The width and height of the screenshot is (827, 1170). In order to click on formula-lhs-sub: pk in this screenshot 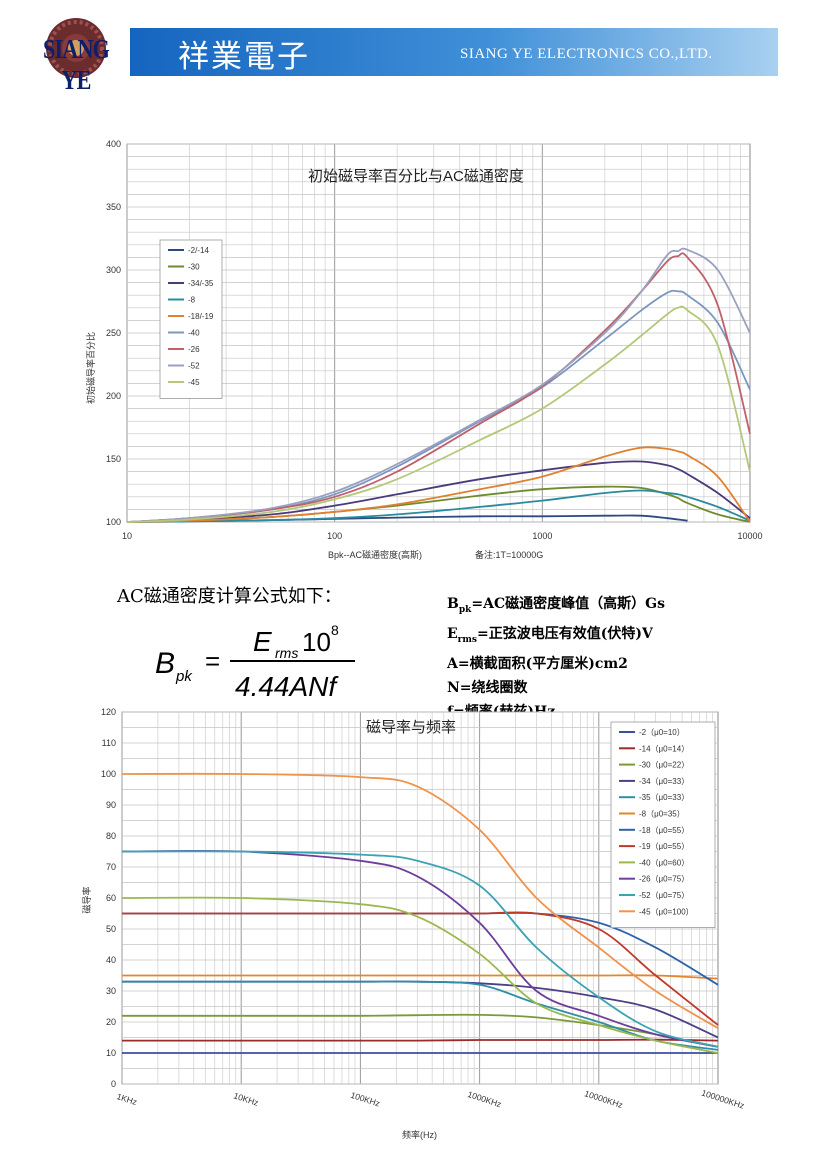, I will do `click(184, 676)`.